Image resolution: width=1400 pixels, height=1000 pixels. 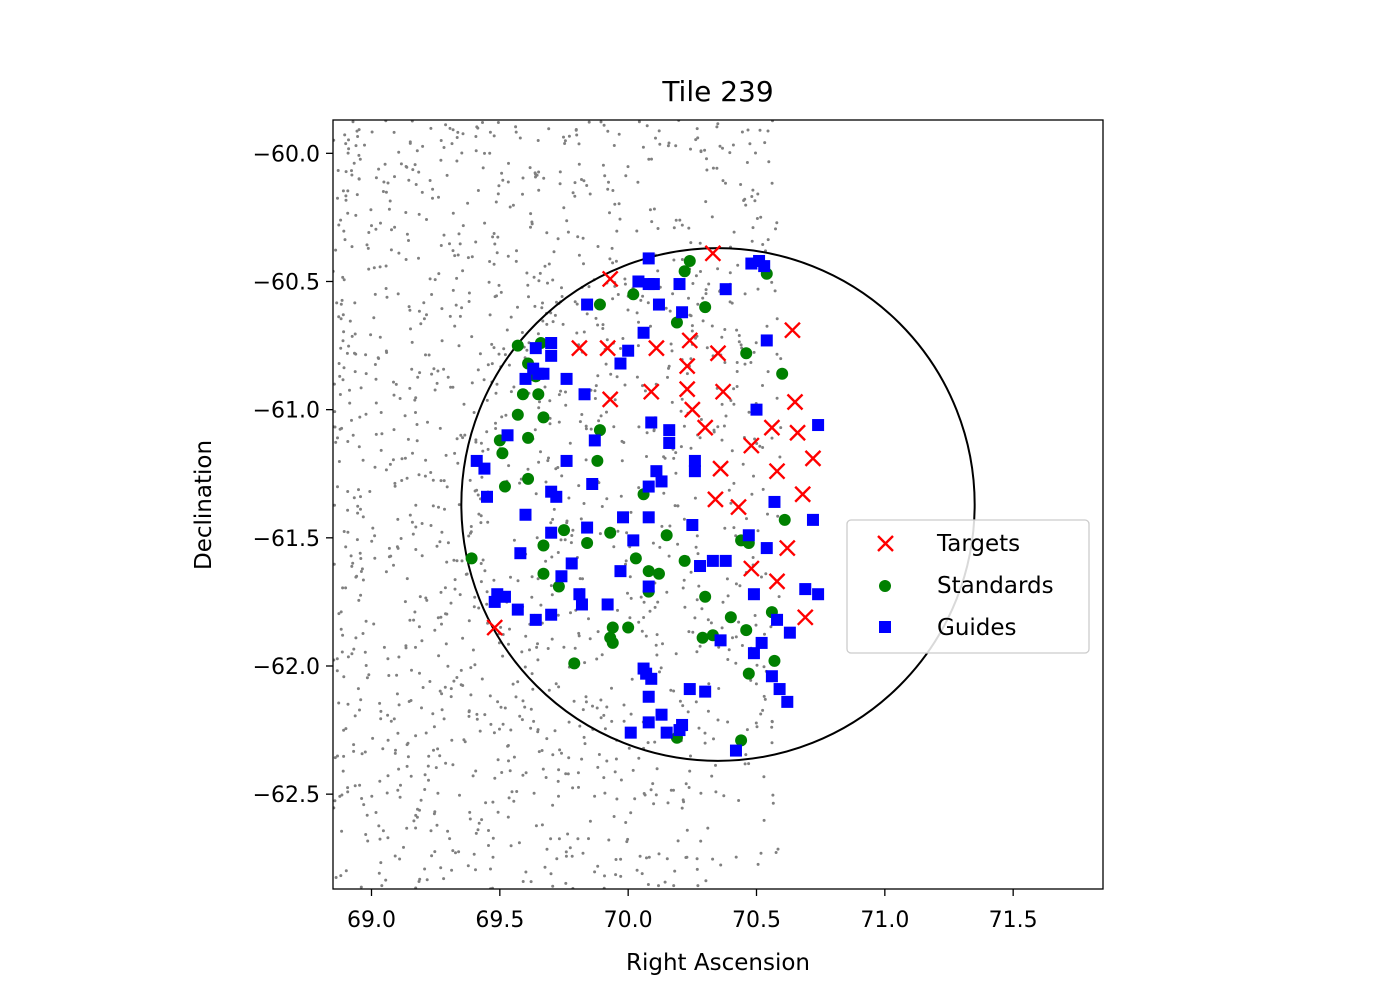 What do you see at coordinates (885, 543) in the screenshot?
I see `legend-marker-targets` at bounding box center [885, 543].